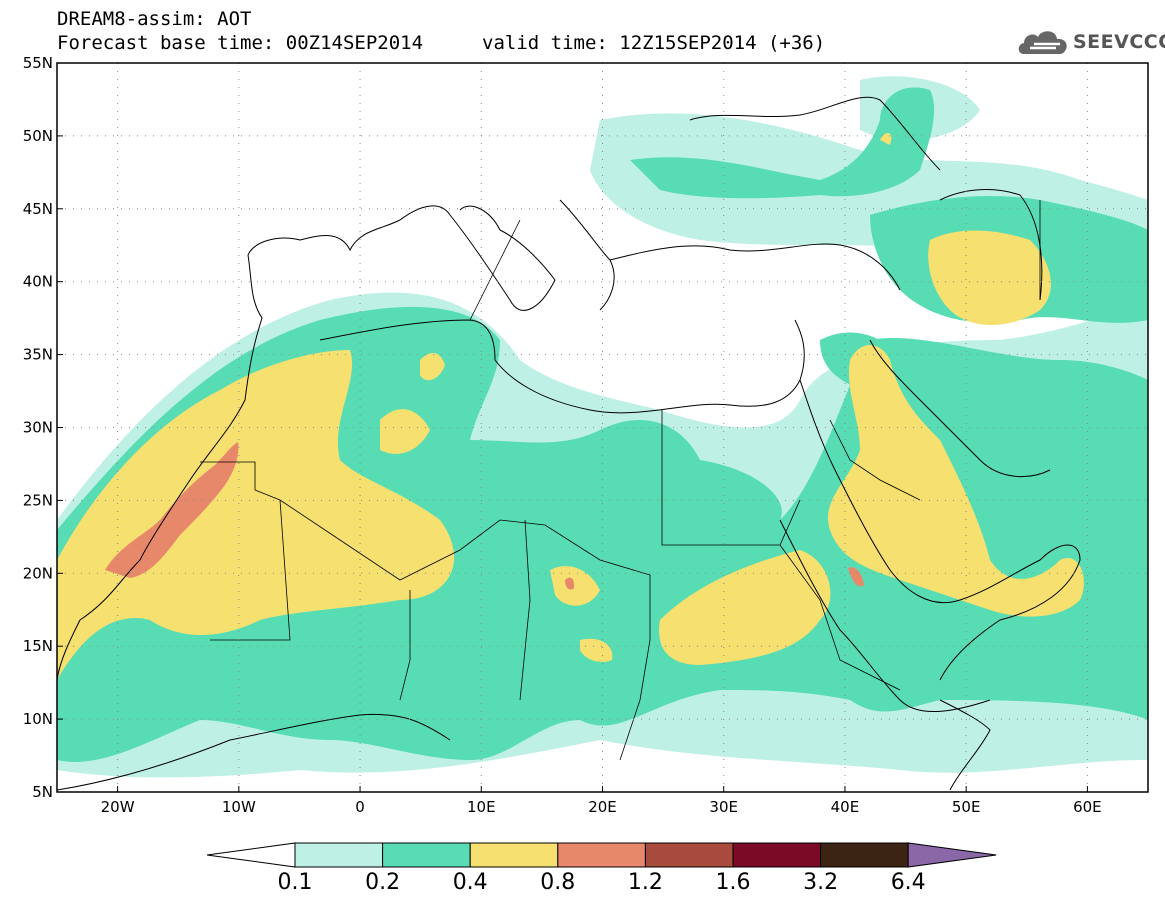  Describe the element at coordinates (295, 882) in the screenshot. I see `colorbar-label: 0.1` at that location.